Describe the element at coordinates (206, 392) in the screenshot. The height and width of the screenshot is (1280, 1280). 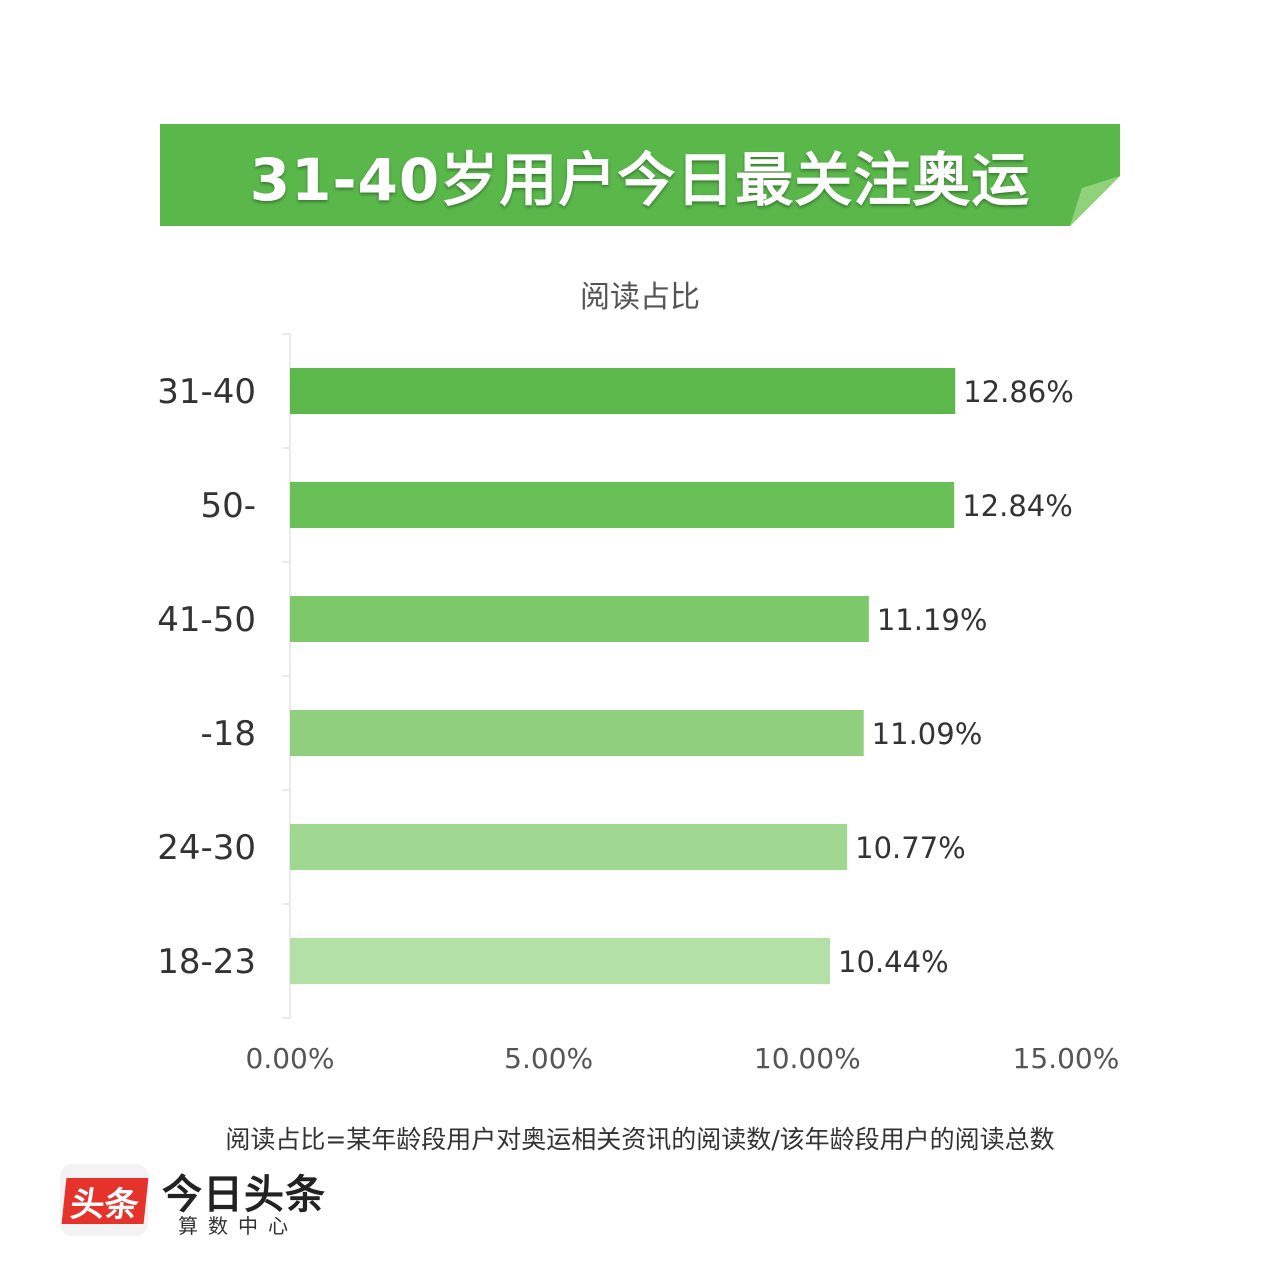
I see `category-label: 31-40` at that location.